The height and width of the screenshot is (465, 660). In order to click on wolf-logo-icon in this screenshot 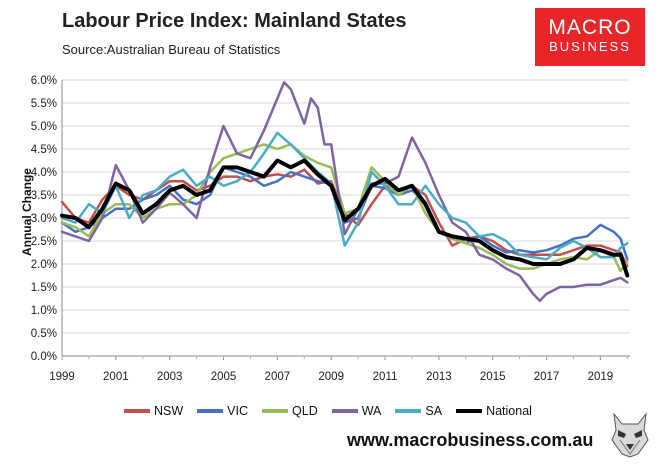, I will do `click(630, 435)`.